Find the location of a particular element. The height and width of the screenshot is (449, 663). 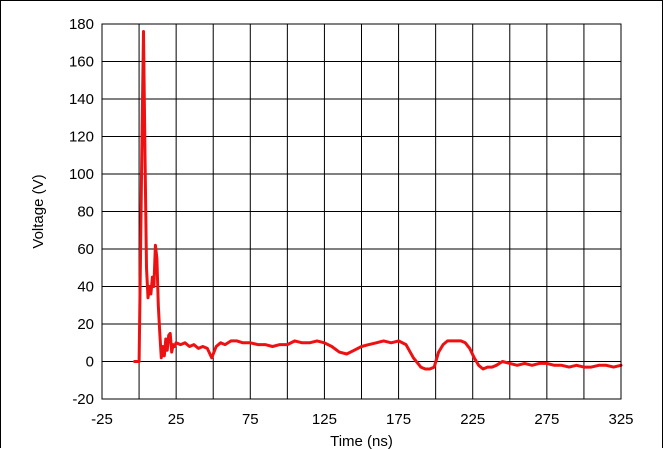

y-tick-label: 140 is located at coordinates (81, 99).